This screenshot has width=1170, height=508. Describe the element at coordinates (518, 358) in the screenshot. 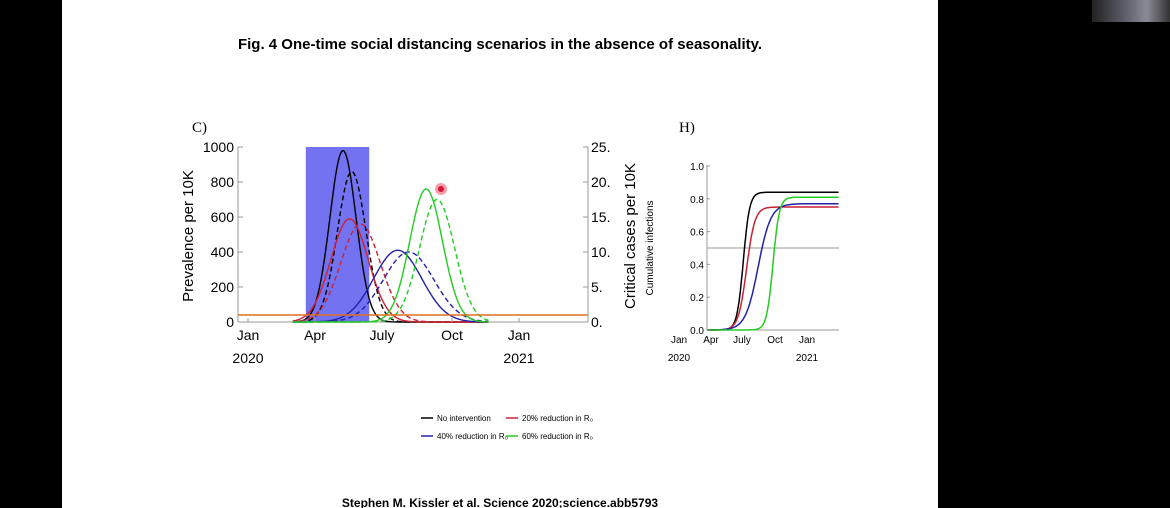

I see `x-tick-year-label: 2021` at that location.